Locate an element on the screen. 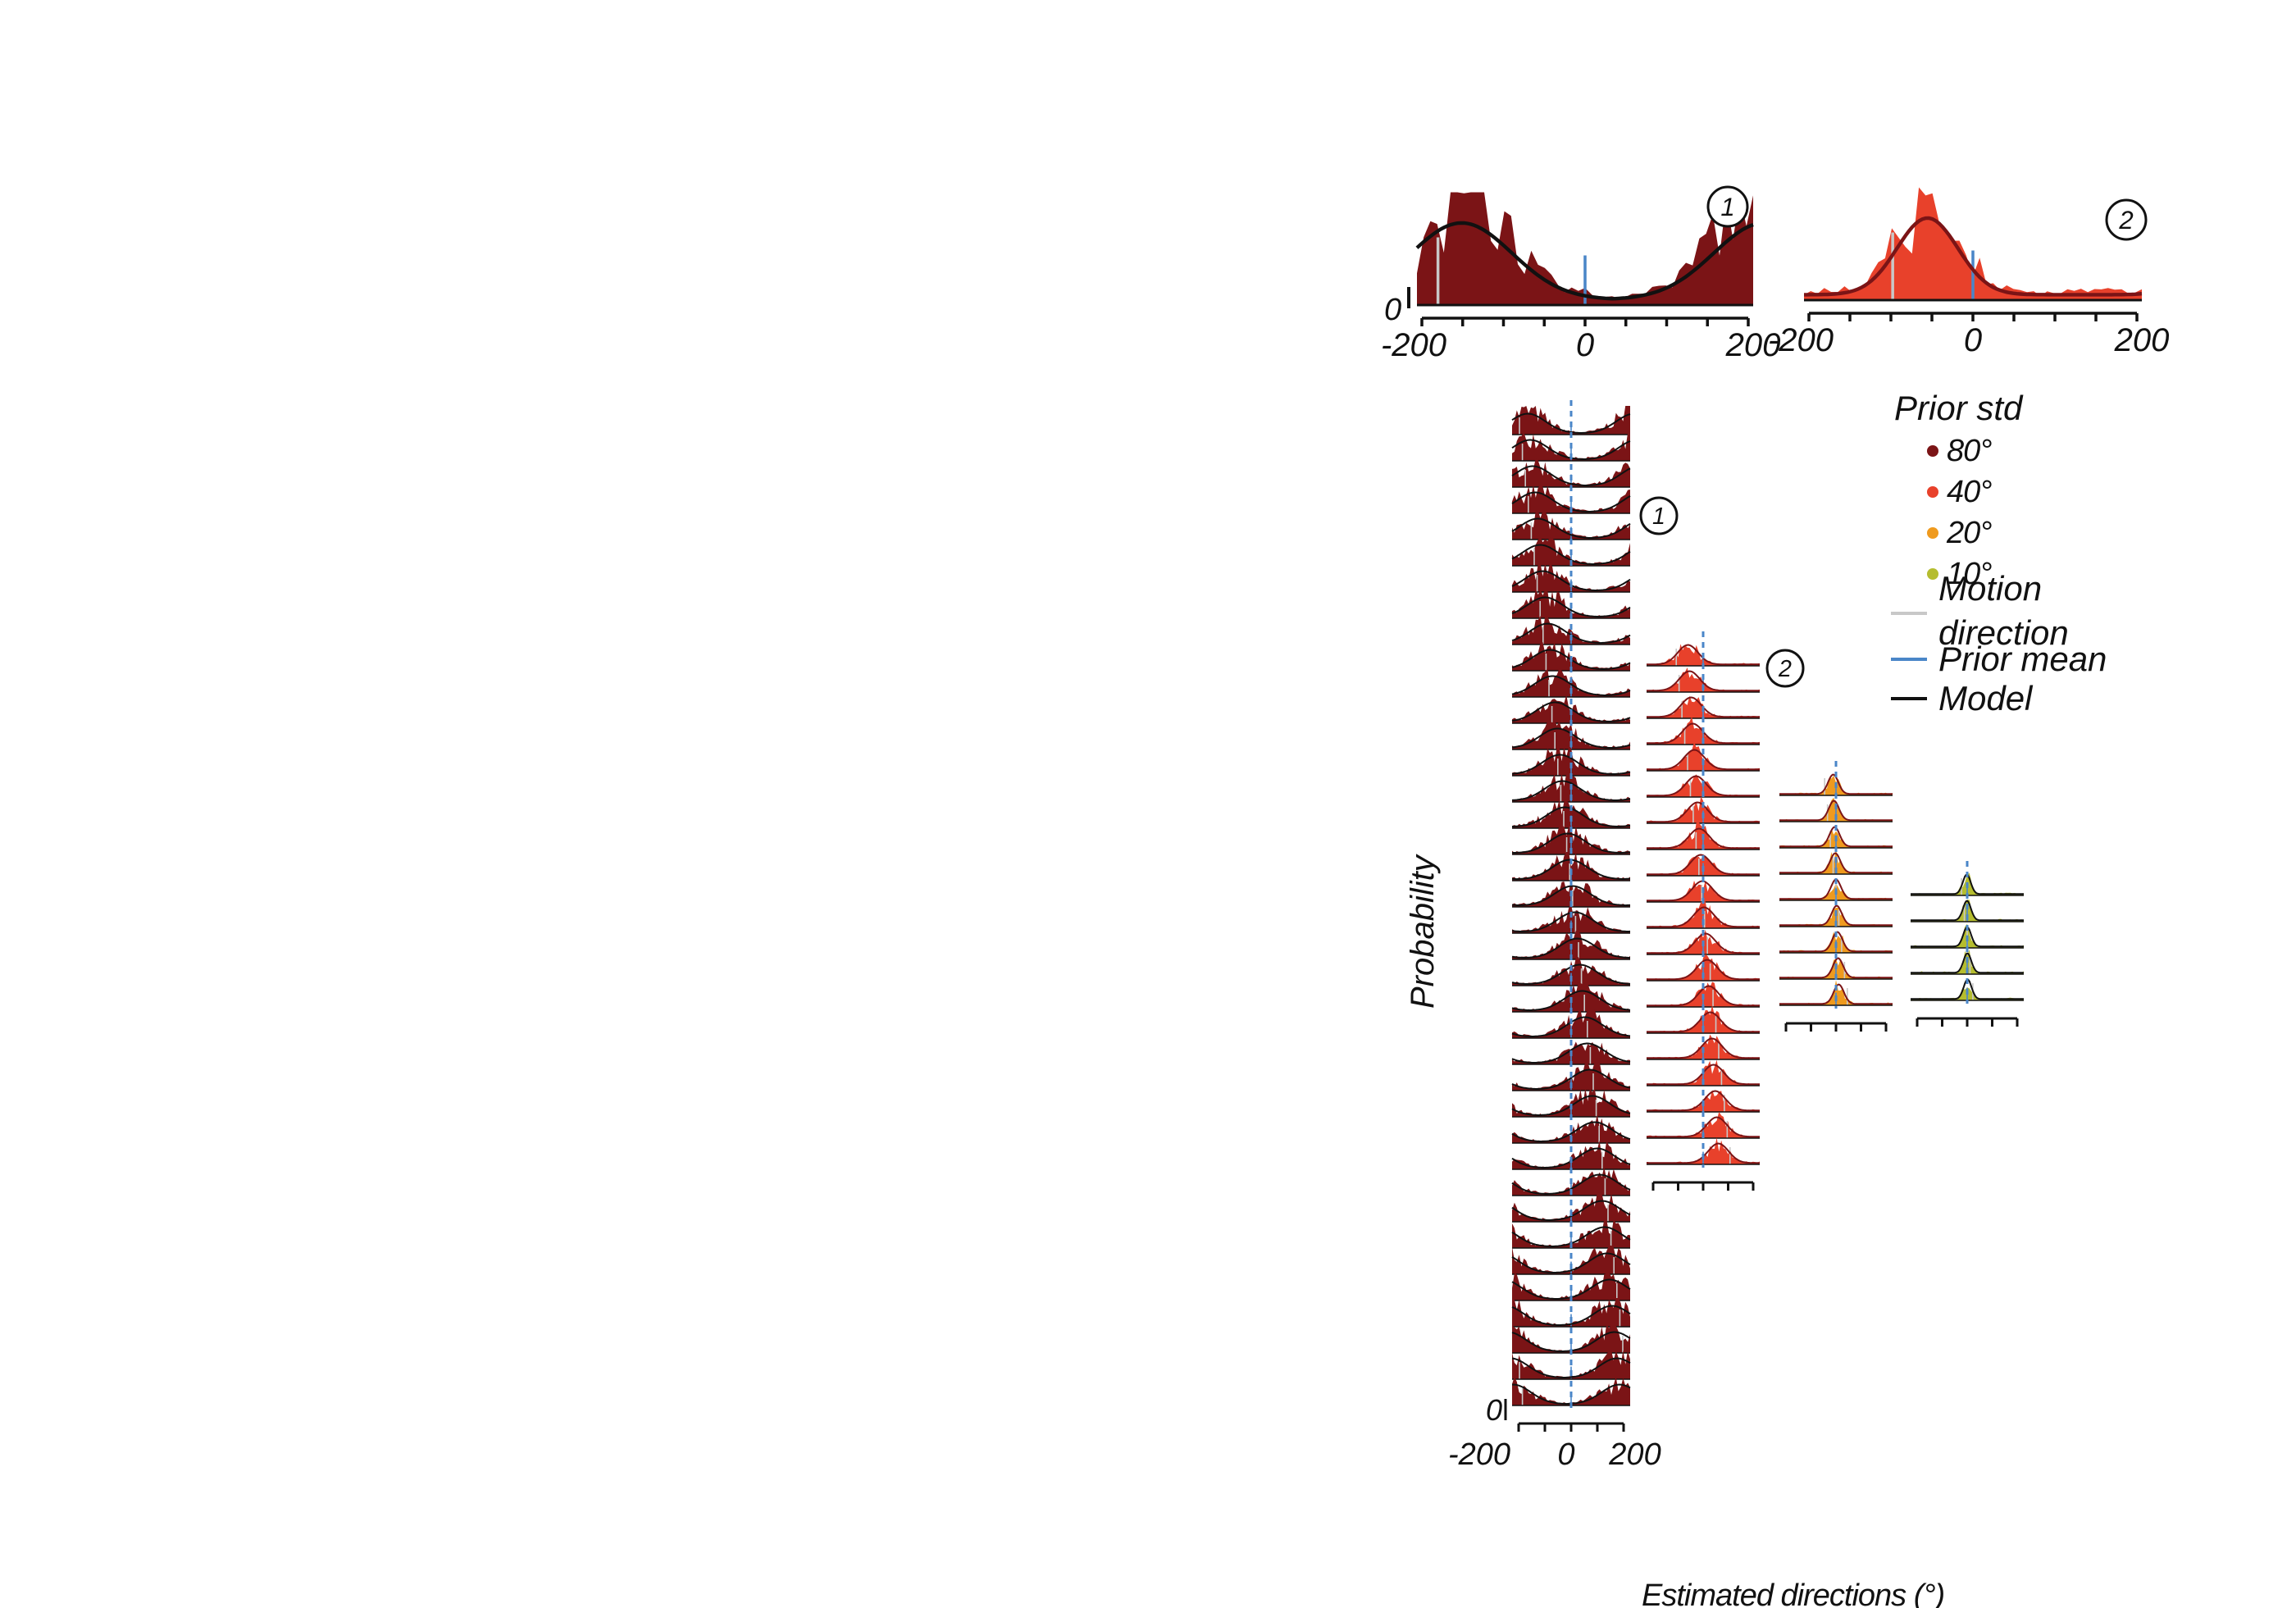 The height and width of the screenshot is (1608, 2296). legend-label: 80° is located at coordinates (1969, 451).